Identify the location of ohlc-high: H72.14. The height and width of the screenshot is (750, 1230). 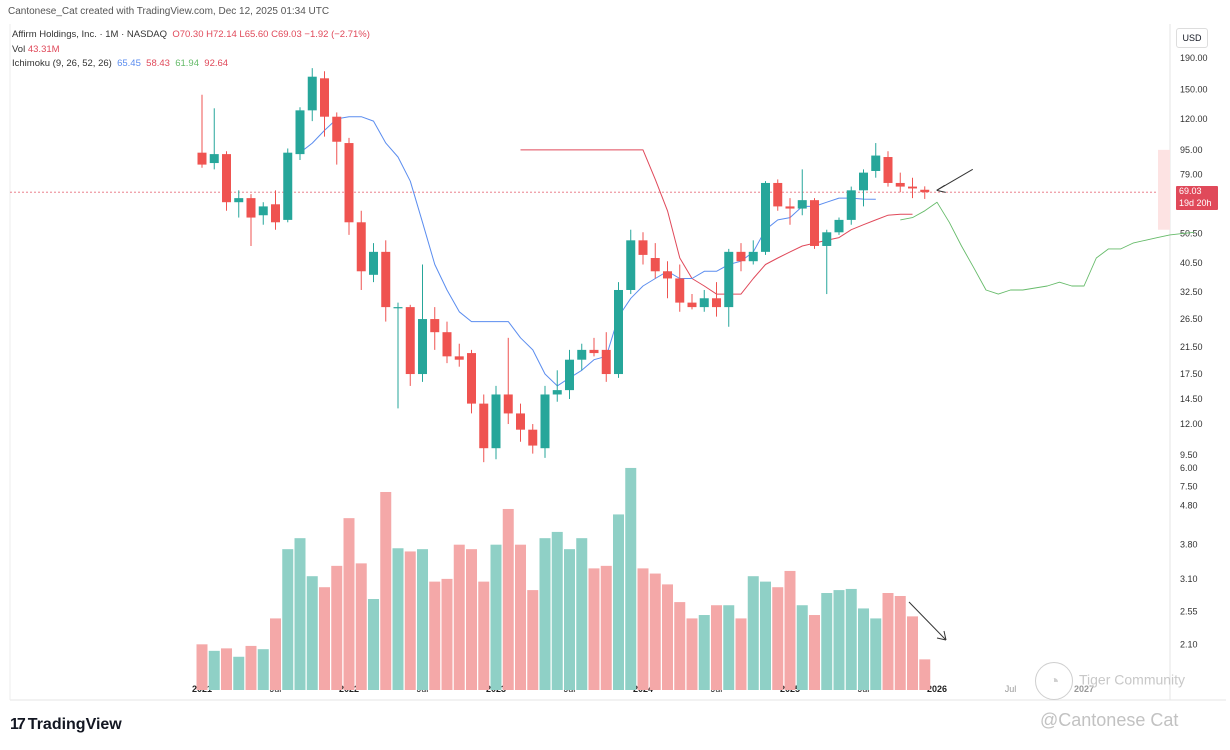
(221, 34).